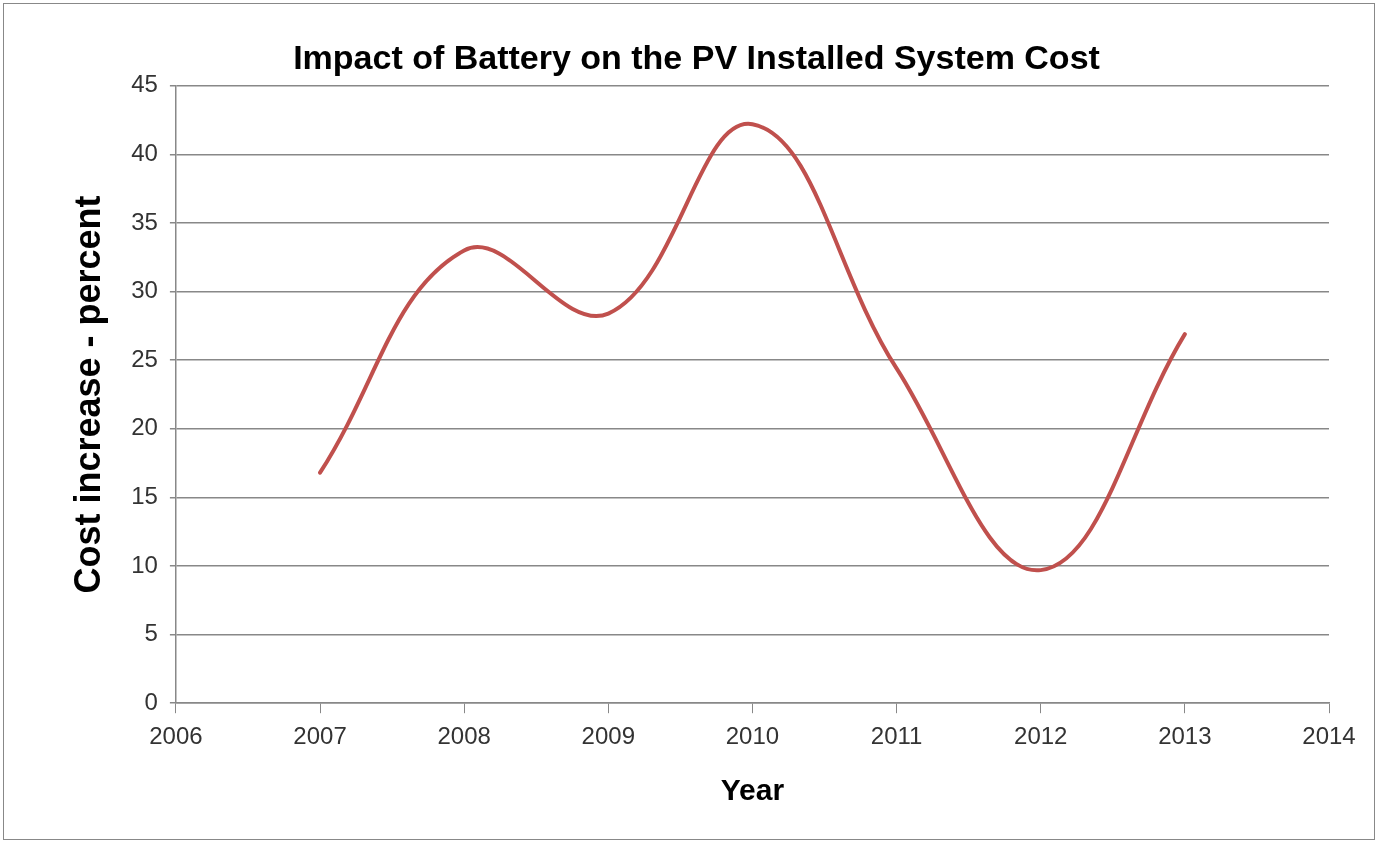  Describe the element at coordinates (144, 564) in the screenshot. I see `y-tick-label: 10` at that location.